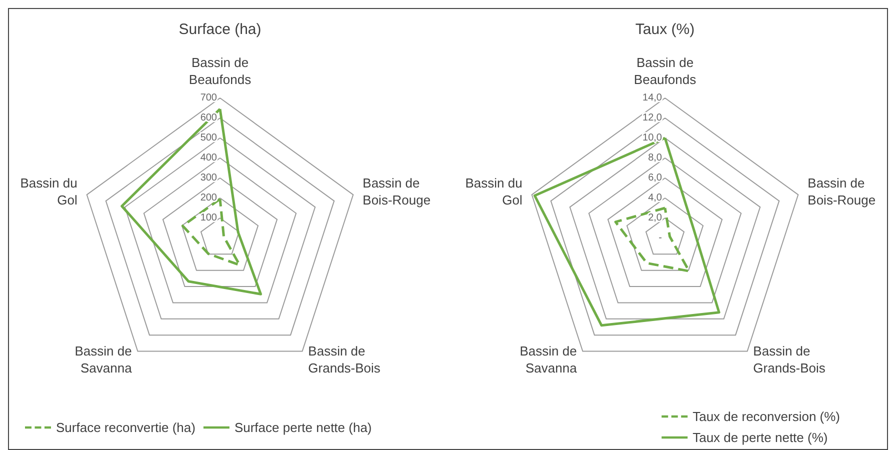 The height and width of the screenshot is (450, 891). I want to click on chart-title: Taux (%), so click(665, 29).